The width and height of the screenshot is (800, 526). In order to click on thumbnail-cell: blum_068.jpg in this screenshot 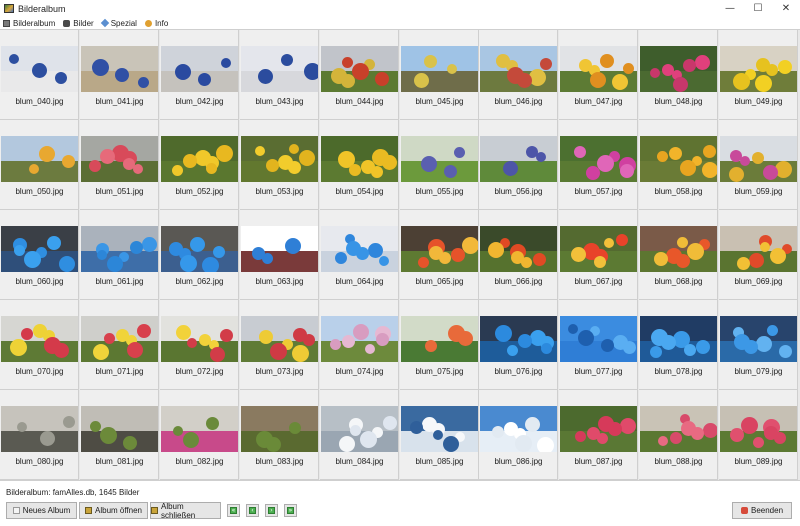, I will do `click(678, 255)`.